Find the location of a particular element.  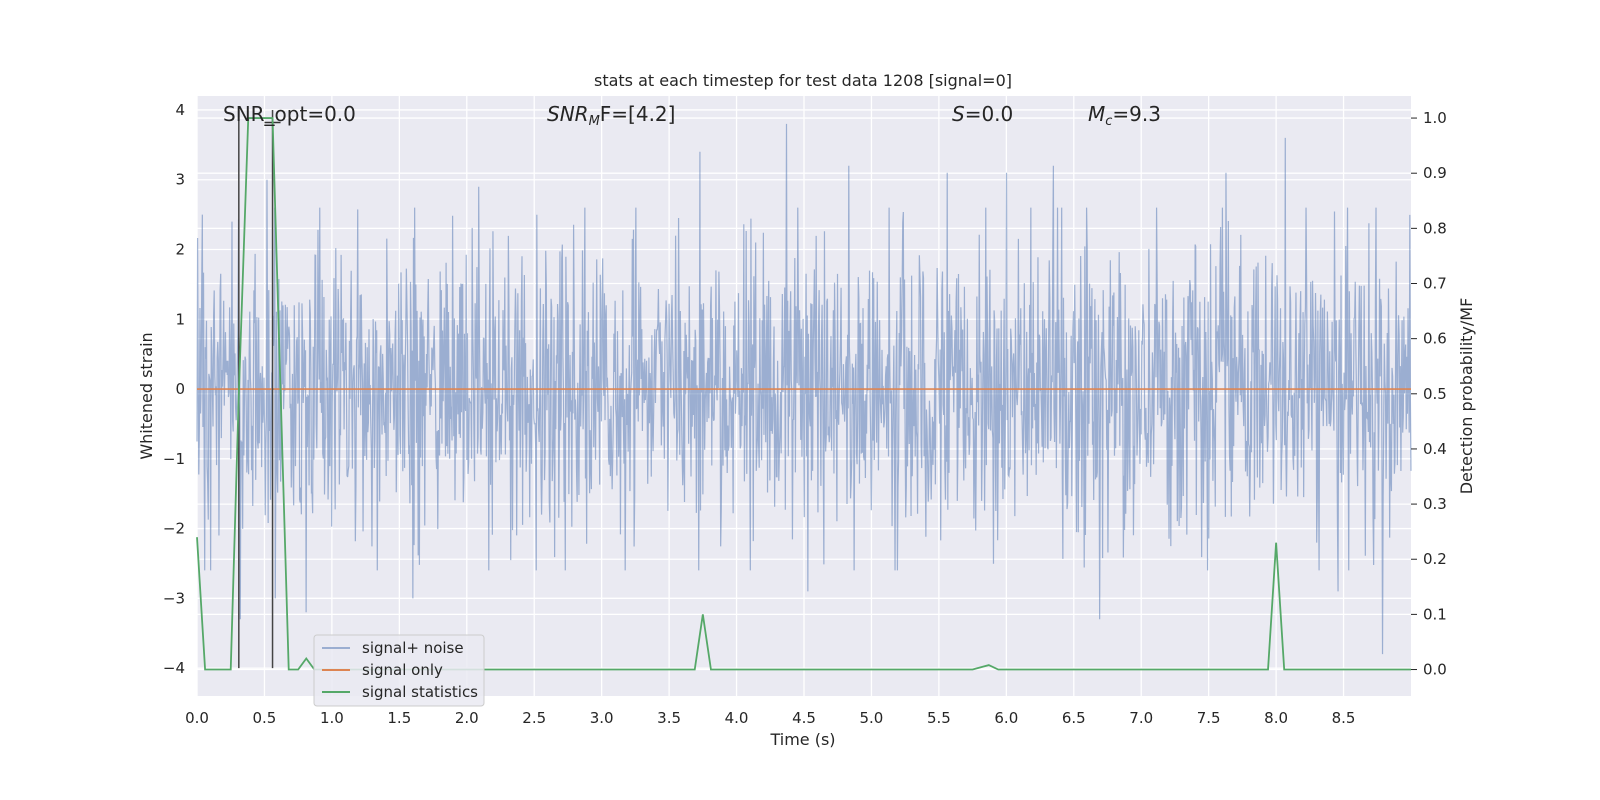

annotation-s: S=0.0 is located at coordinates (982, 114).